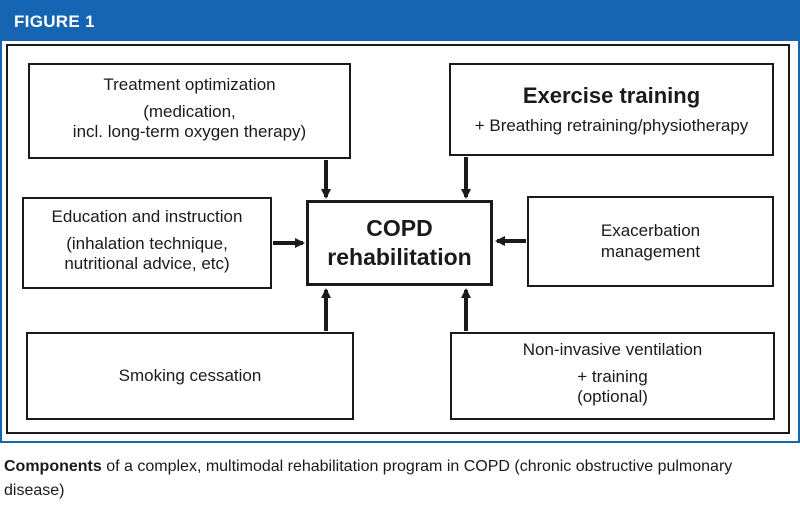 The image size is (800, 510). I want to click on exacerbation-management-box: Exacerbation management, so click(650, 241).